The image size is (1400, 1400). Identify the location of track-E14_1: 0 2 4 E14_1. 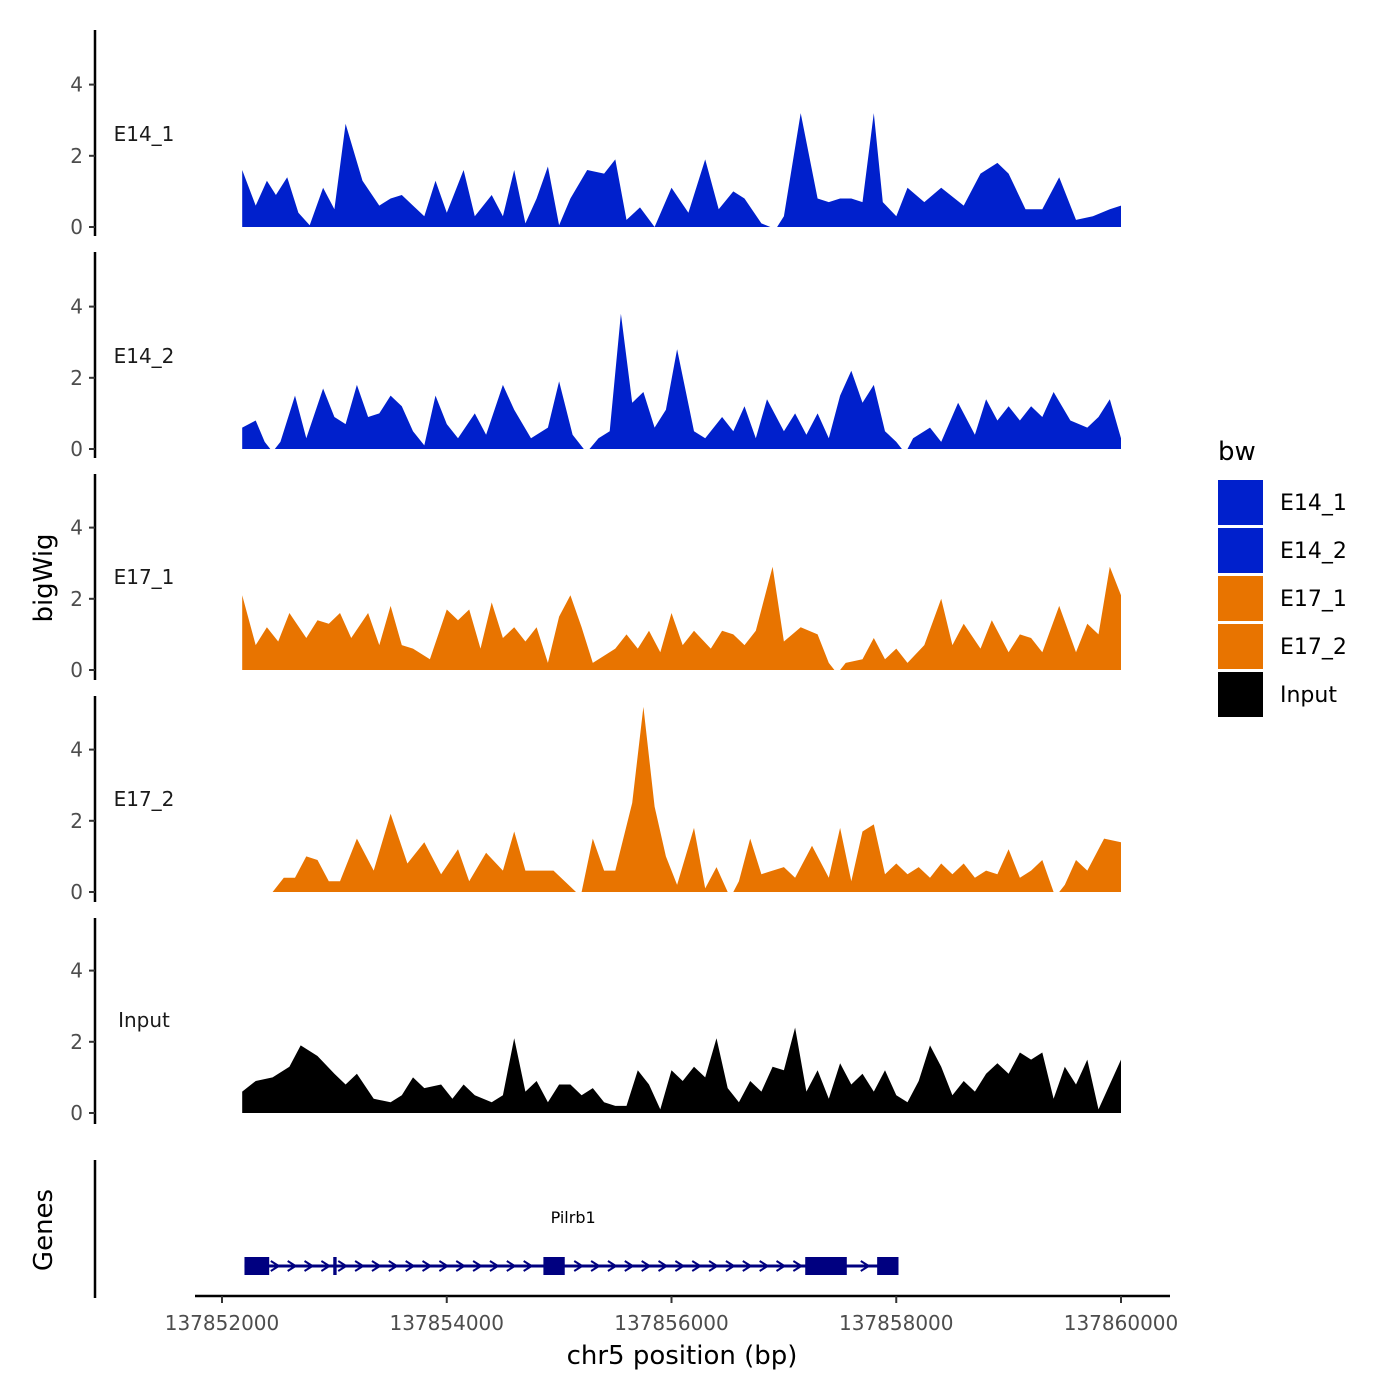
(595, 134).